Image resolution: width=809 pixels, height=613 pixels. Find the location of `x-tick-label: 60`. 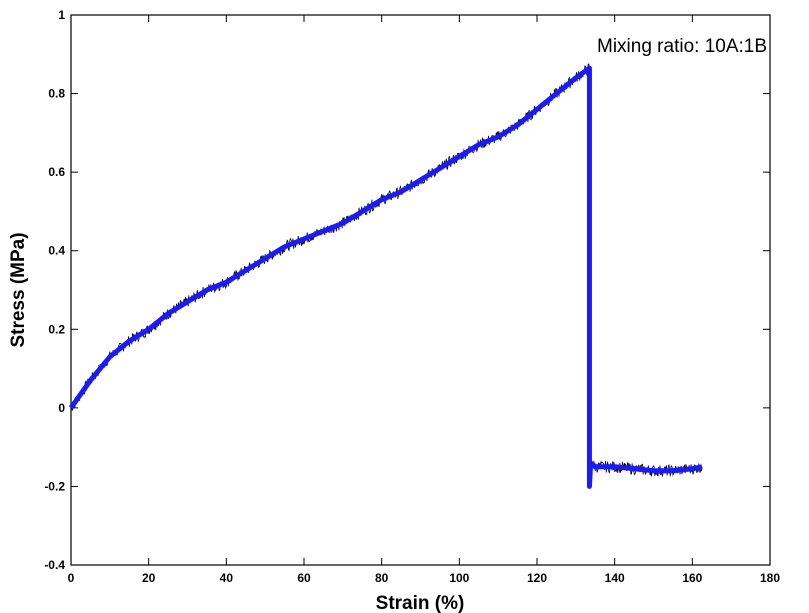

x-tick-label: 60 is located at coordinates (304, 578).